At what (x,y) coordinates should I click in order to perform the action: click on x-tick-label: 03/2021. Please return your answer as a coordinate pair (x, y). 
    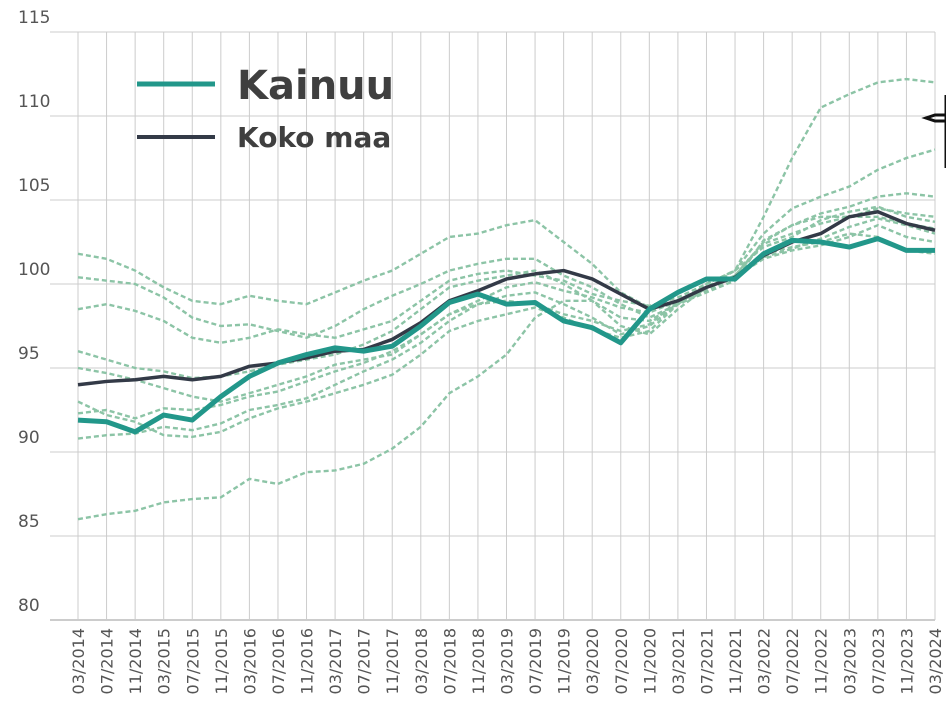
    Looking at the image, I should click on (678, 661).